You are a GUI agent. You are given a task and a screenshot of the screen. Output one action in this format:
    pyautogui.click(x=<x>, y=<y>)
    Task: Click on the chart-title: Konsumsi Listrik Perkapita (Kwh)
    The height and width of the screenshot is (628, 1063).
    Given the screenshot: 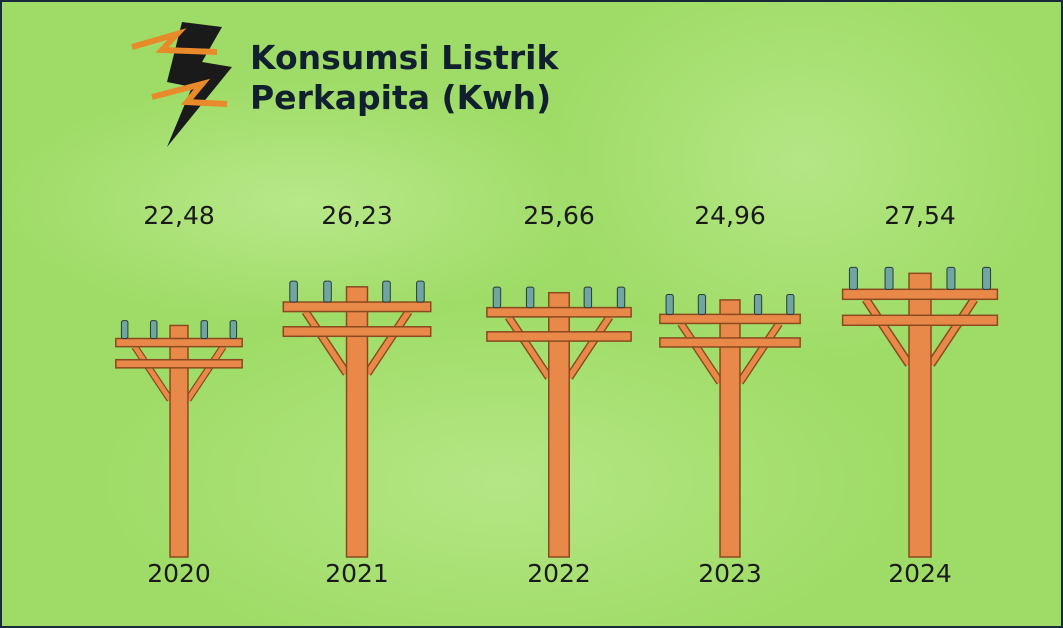 What is the action you would take?
    pyautogui.click(x=404, y=77)
    